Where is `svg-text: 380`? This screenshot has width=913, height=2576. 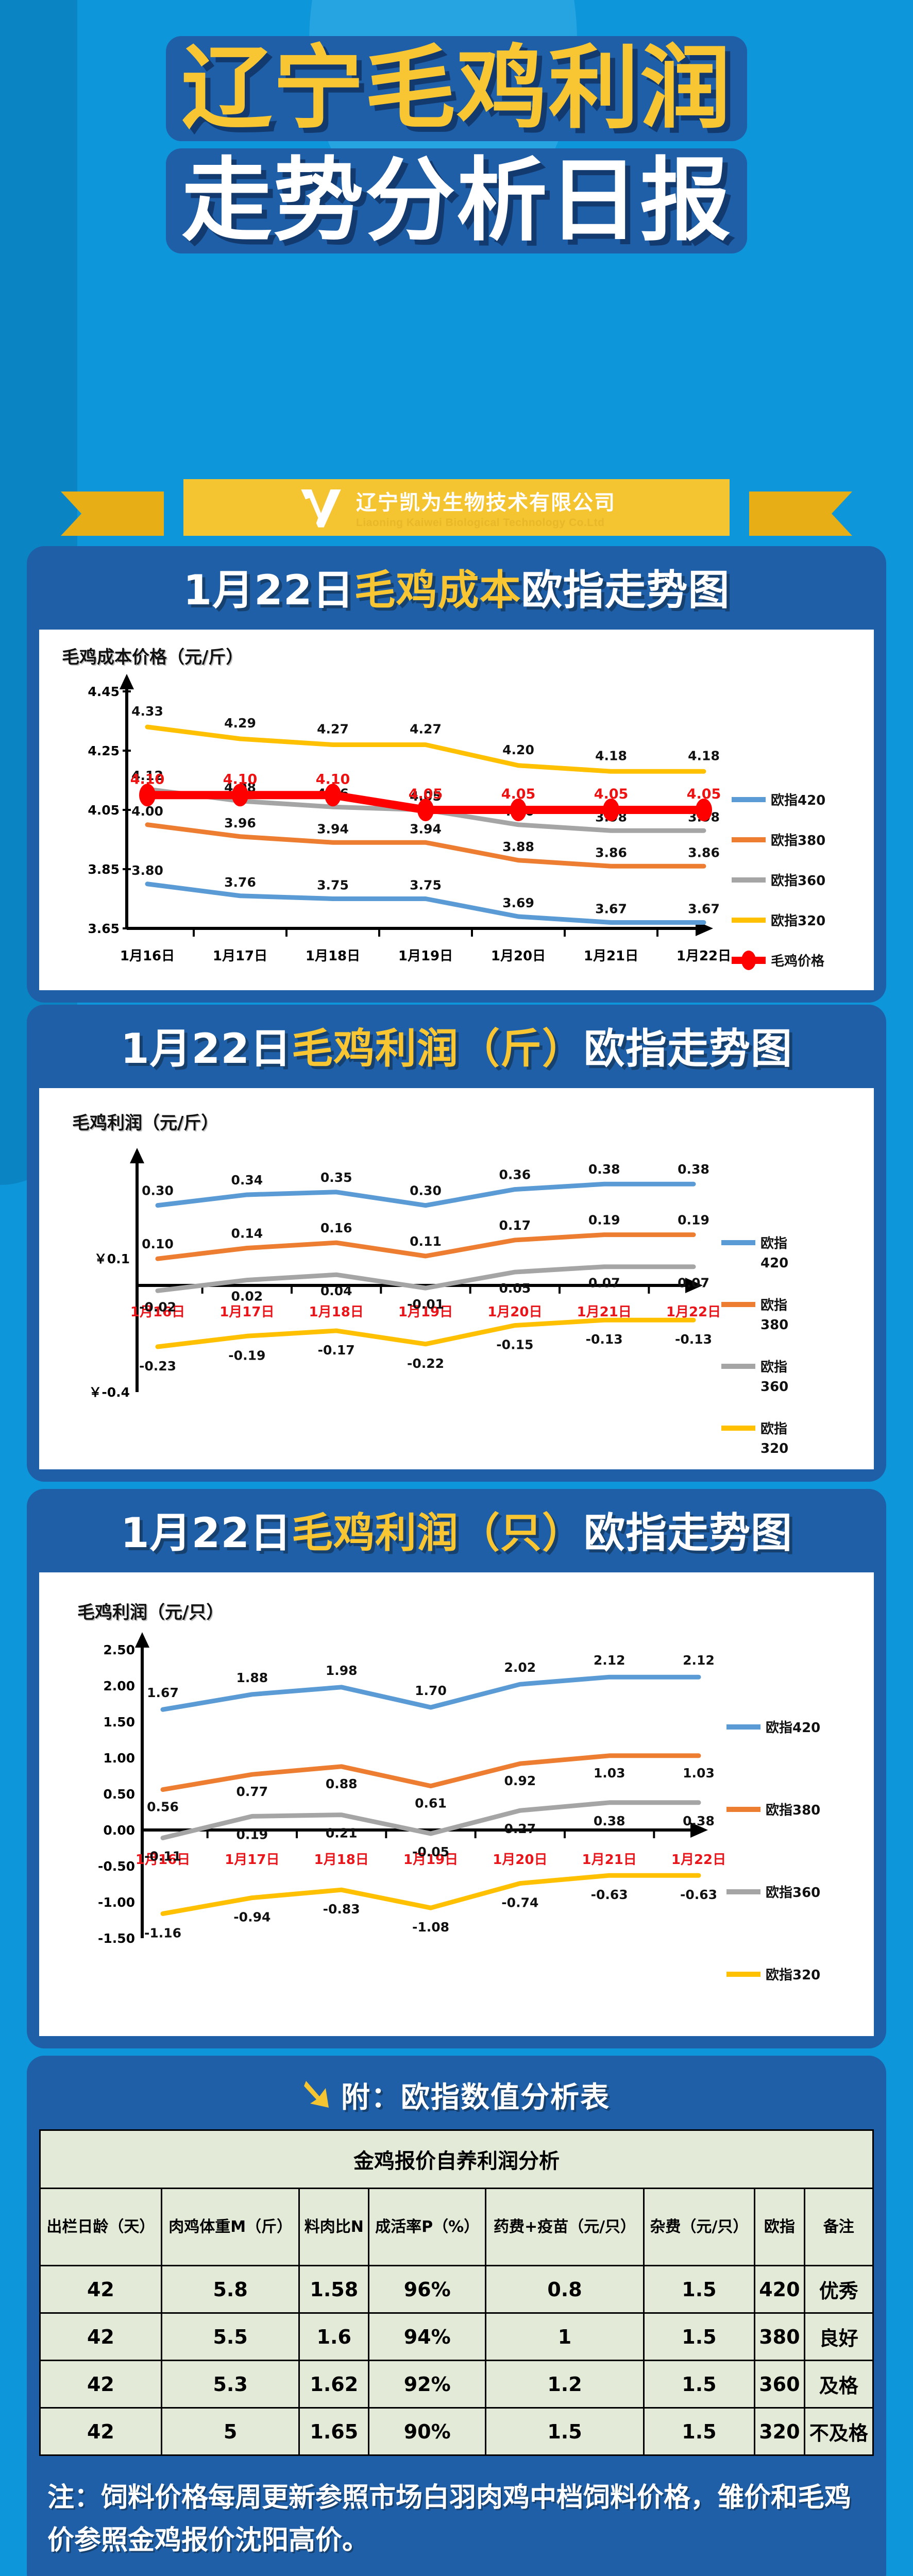
svg-text: 380 is located at coordinates (774, 1325).